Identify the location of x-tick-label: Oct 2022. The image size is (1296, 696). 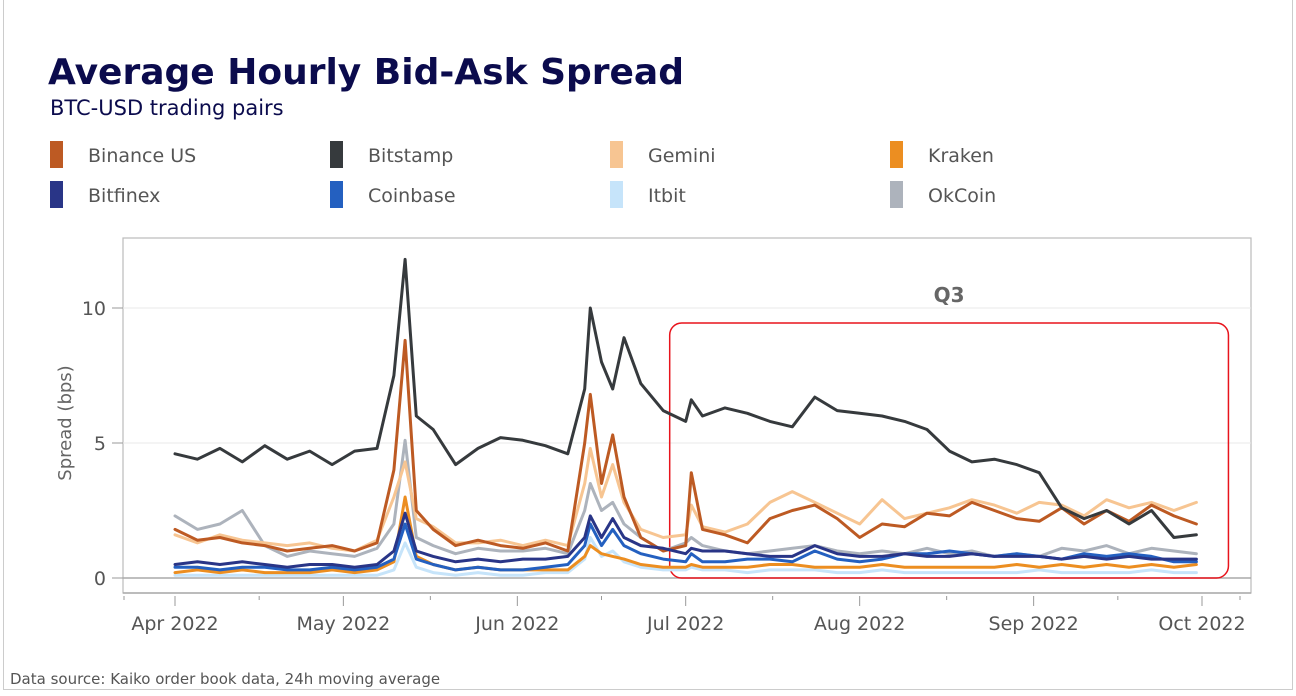
(1201, 624).